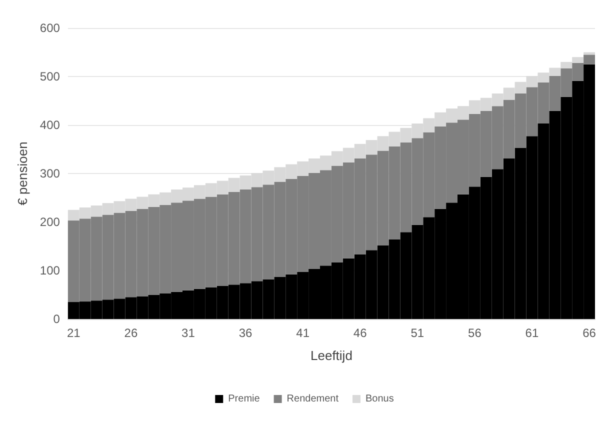 The image size is (609, 425). What do you see at coordinates (589, 333) in the screenshot?
I see `x-tick-label: 66` at bounding box center [589, 333].